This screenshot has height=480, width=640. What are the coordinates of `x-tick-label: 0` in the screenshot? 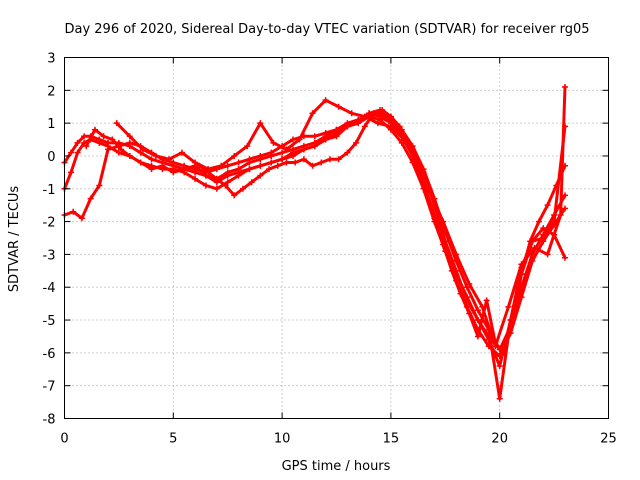 It's located at (64, 439).